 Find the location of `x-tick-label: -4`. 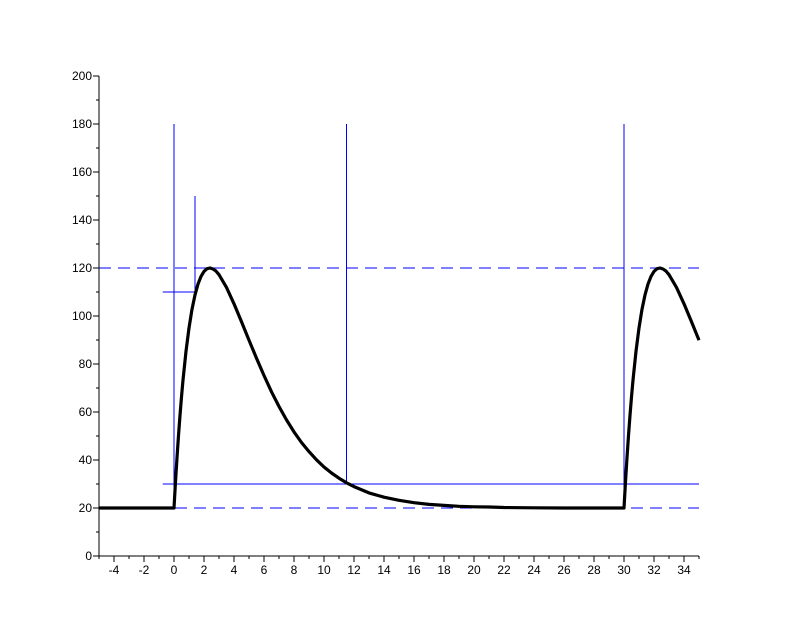

x-tick-label: -4 is located at coordinates (114, 570).